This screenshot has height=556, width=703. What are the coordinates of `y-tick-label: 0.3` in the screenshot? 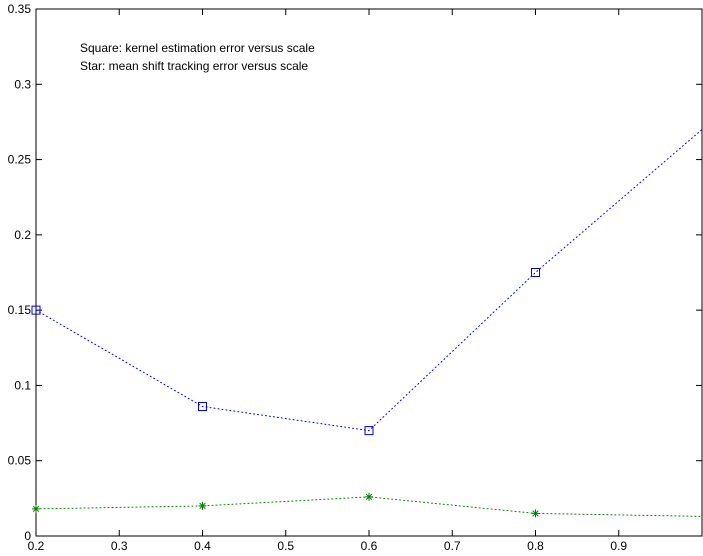 It's located at (22, 84).